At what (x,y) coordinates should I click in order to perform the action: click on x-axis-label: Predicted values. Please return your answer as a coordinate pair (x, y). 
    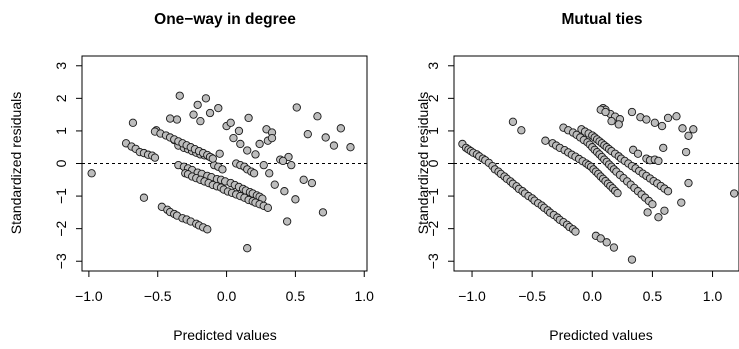
    Looking at the image, I should click on (601, 335).